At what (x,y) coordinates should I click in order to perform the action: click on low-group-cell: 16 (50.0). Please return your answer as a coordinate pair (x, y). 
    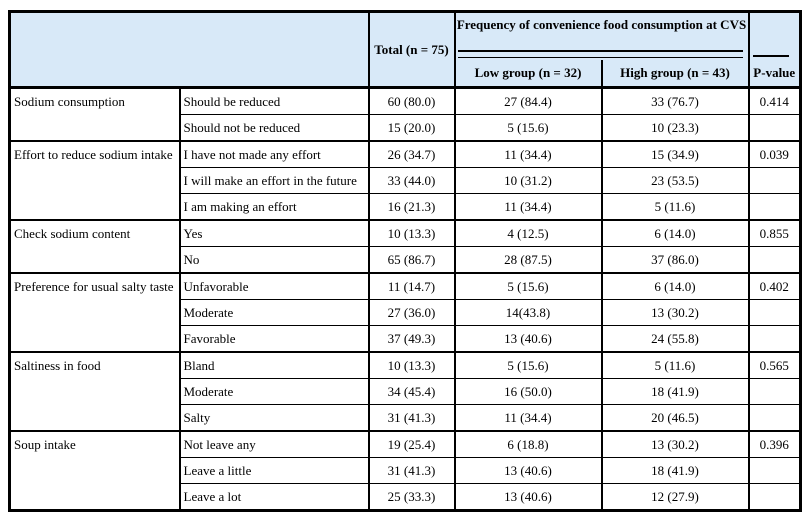
    Looking at the image, I should click on (528, 391).